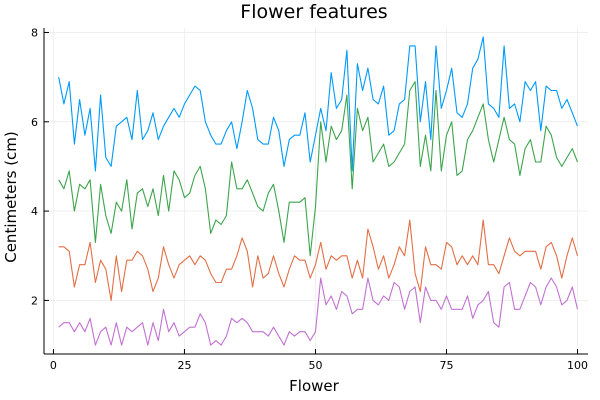 Image resolution: width=600 pixels, height=400 pixels. I want to click on x-tick-label: 100, so click(577, 365).